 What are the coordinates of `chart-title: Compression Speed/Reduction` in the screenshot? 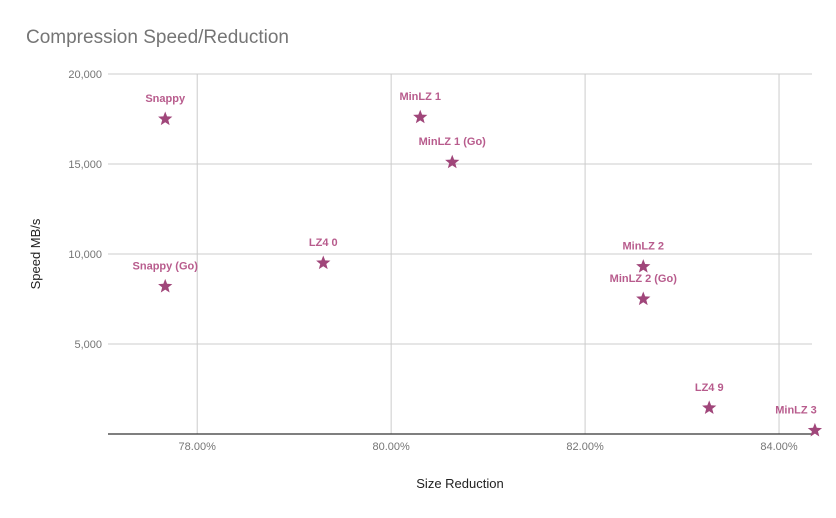 It's located at (157, 37).